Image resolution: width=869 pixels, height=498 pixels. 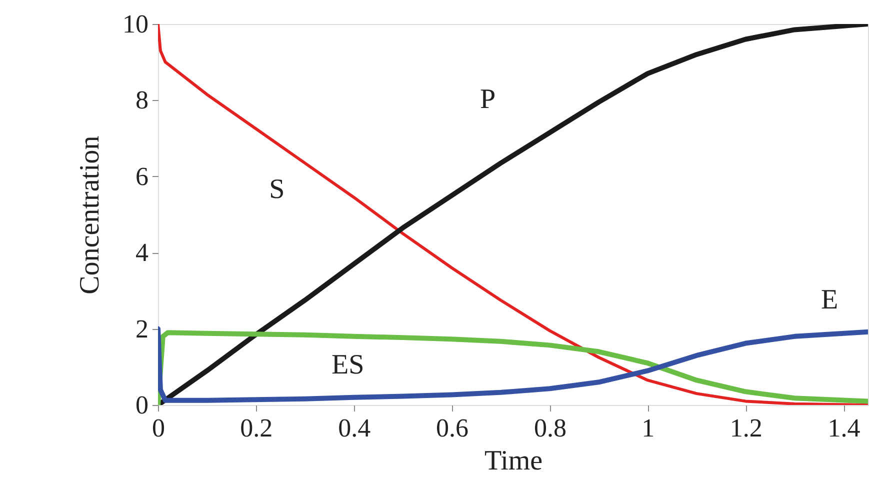 What do you see at coordinates (829, 300) in the screenshot?
I see `series-label: E` at bounding box center [829, 300].